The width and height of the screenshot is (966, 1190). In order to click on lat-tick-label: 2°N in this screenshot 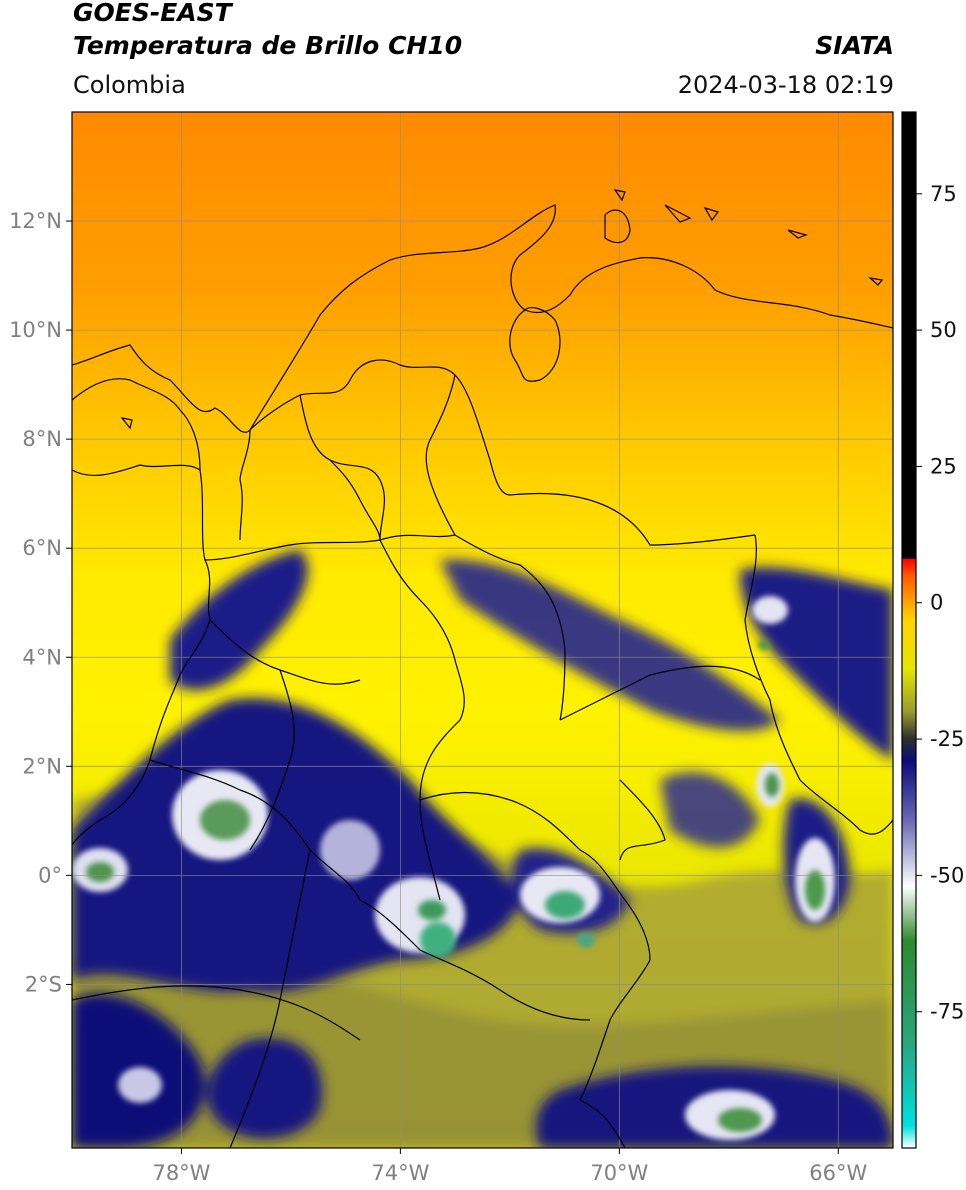, I will do `click(42, 766)`.